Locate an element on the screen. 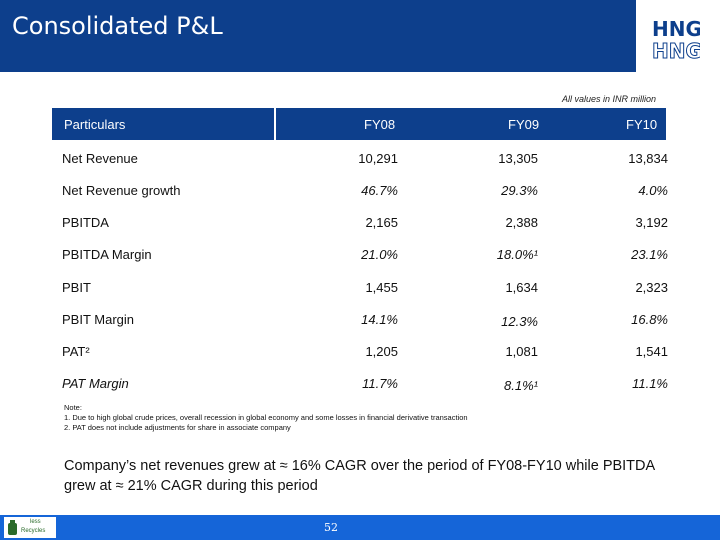  cell-fy08: 14.1% is located at coordinates (379, 319).